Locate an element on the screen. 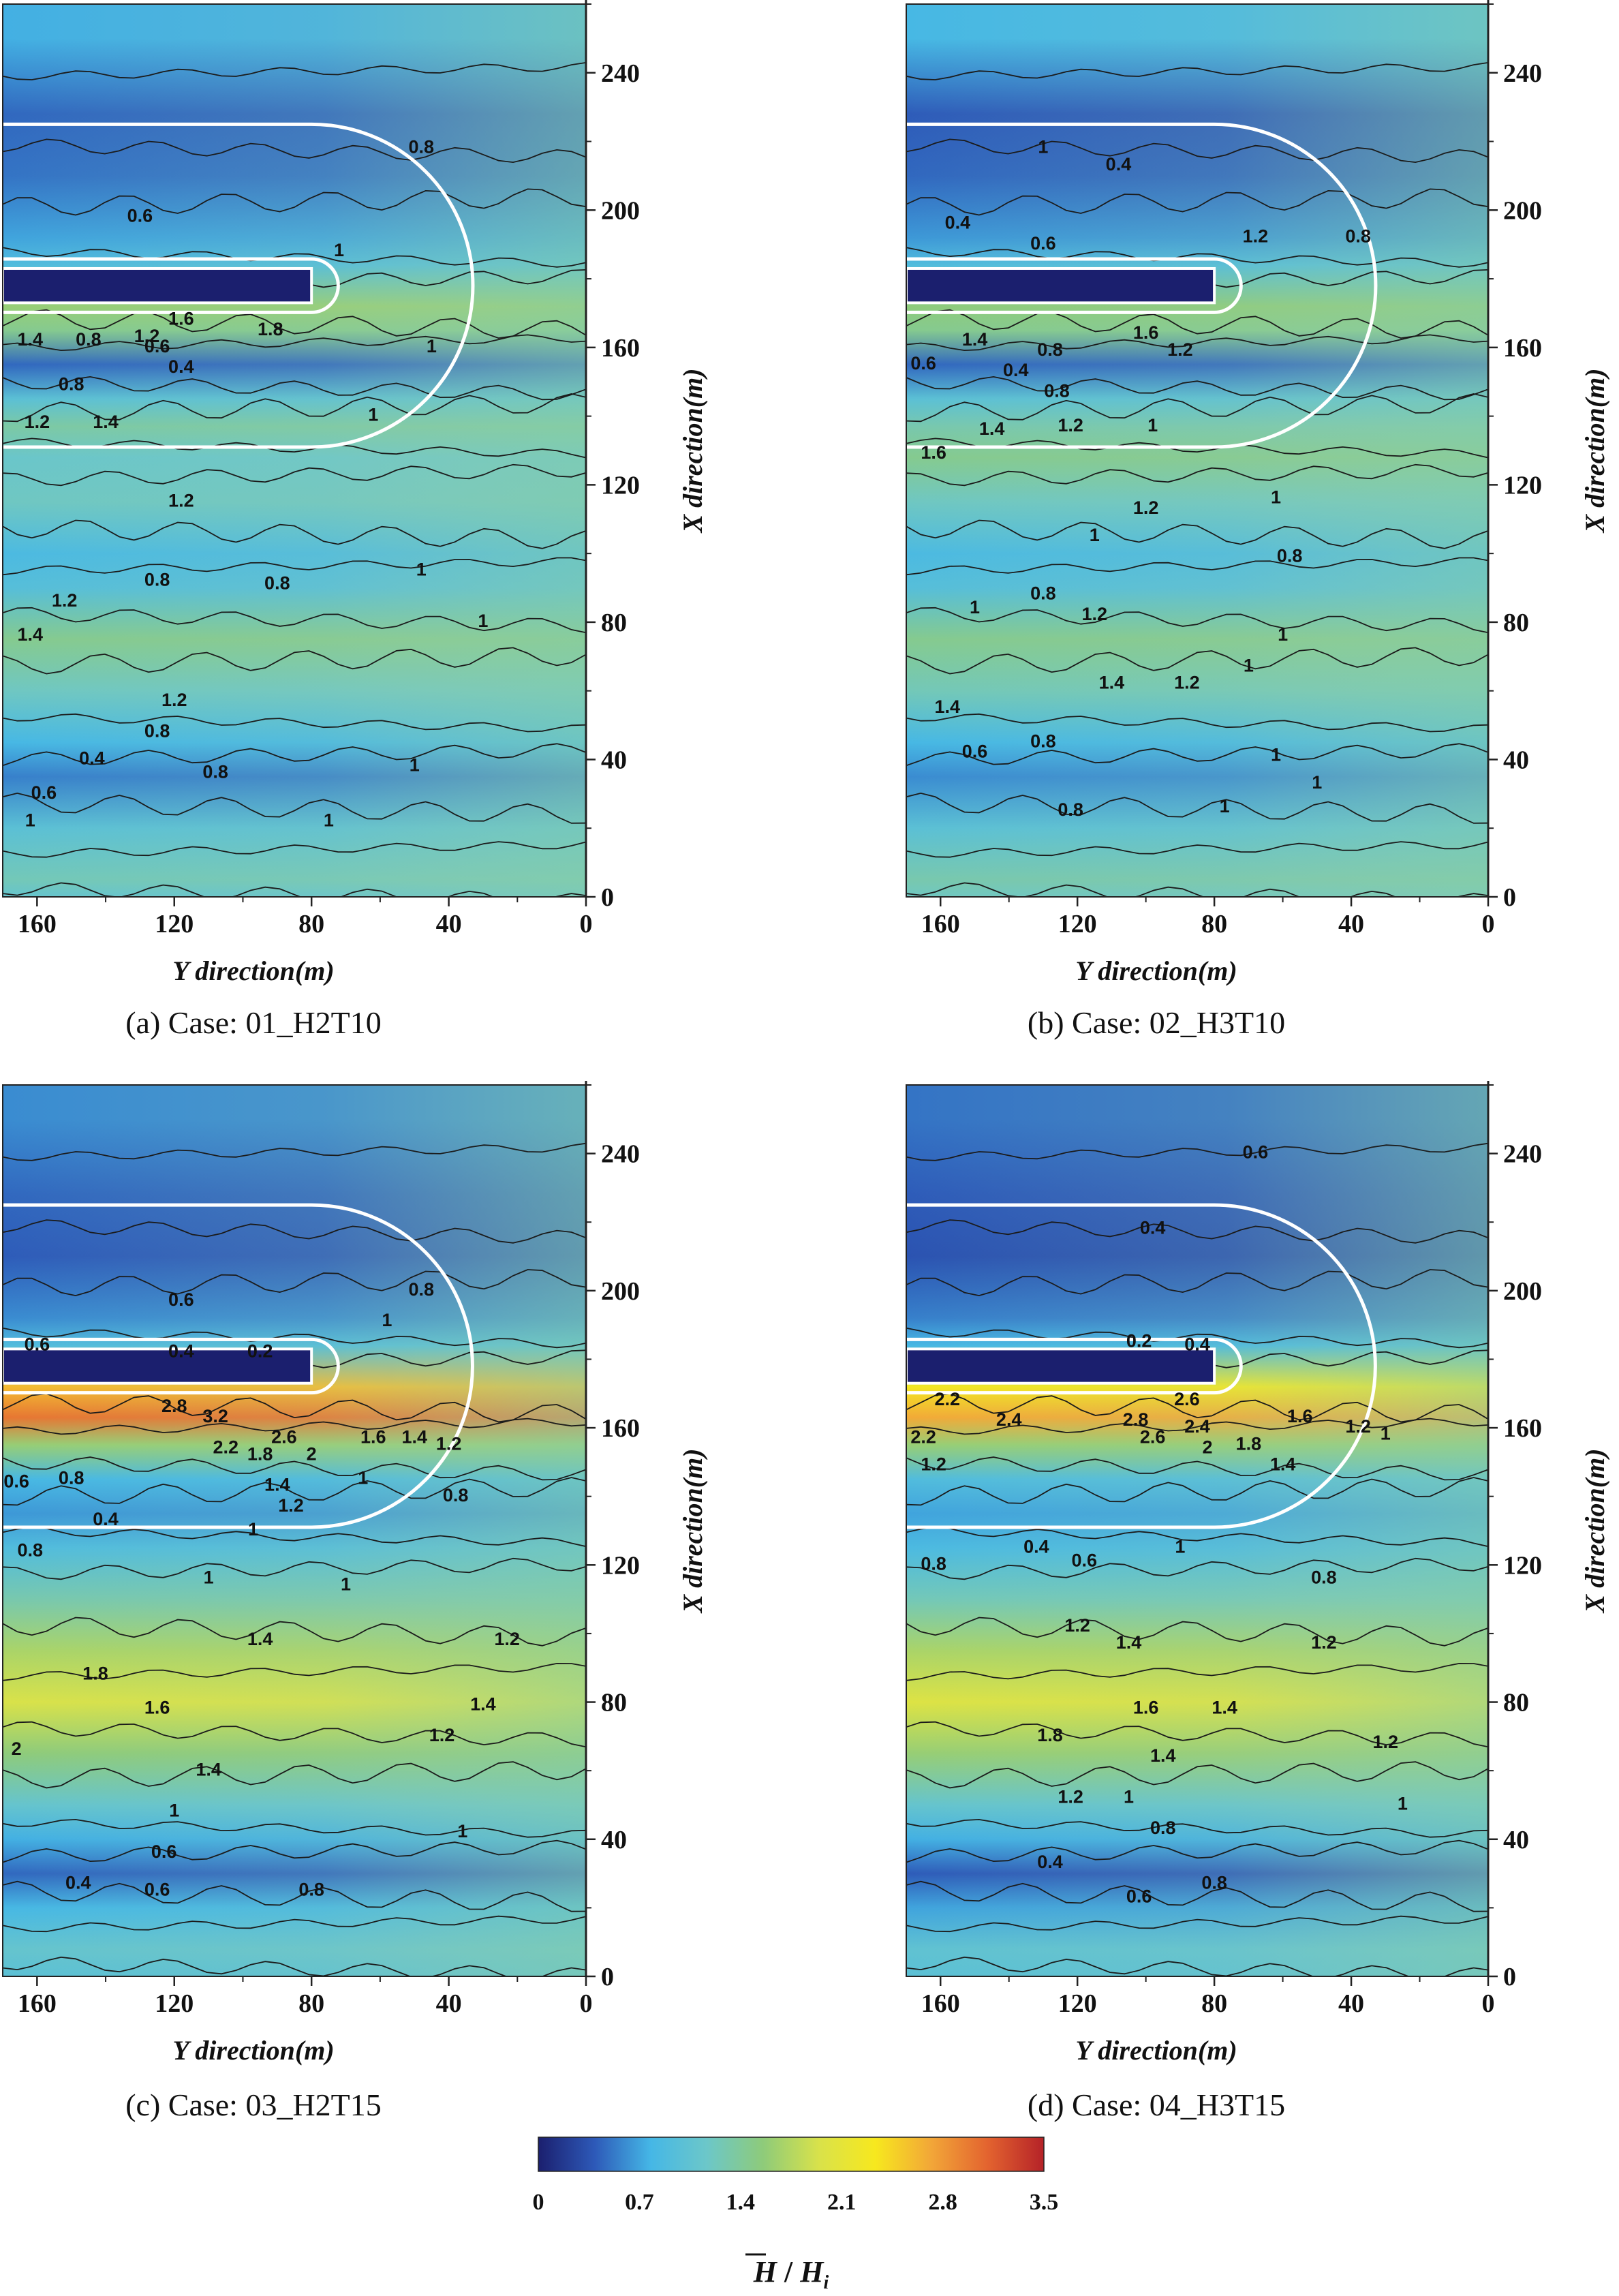 The width and height of the screenshot is (1619, 2296). y-tick-label: 40 is located at coordinates (1516, 760).